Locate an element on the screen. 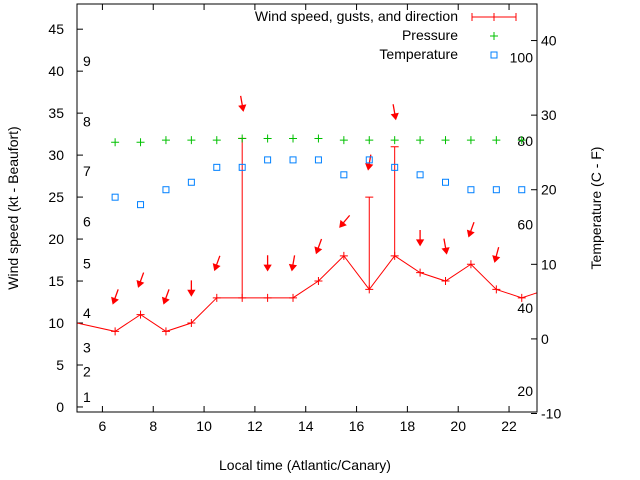 The height and width of the screenshot is (480, 640). fahrenheit-label: 20 is located at coordinates (525, 391).